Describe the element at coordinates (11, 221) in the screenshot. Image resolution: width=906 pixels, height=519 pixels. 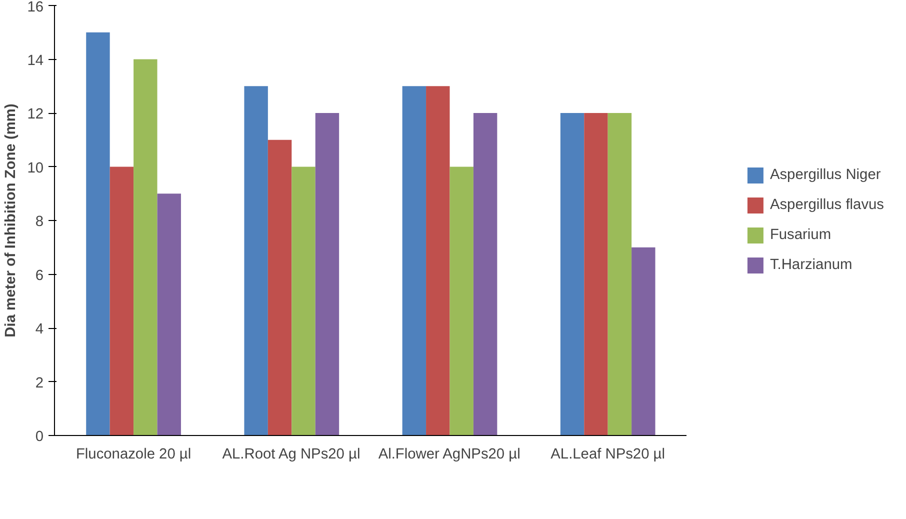
I see `y-axis-title: Dia meter of Inhibition Zone (mm)` at that location.